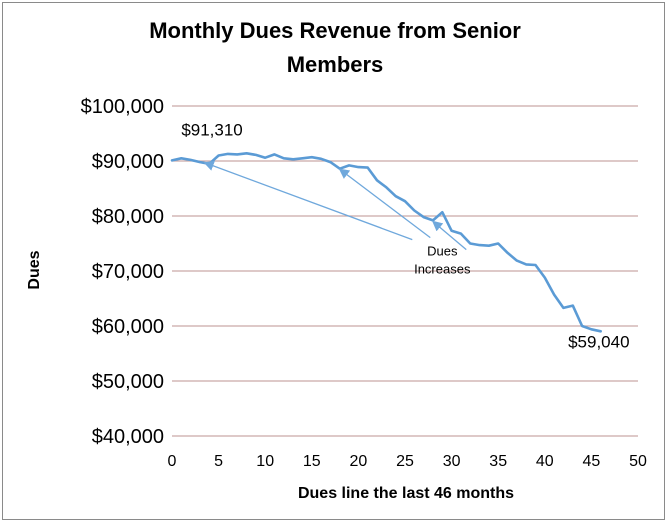 The width and height of the screenshot is (669, 524). Describe the element at coordinates (406, 493) in the screenshot. I see `x-axis-label: Dues line the last 46 months` at that location.